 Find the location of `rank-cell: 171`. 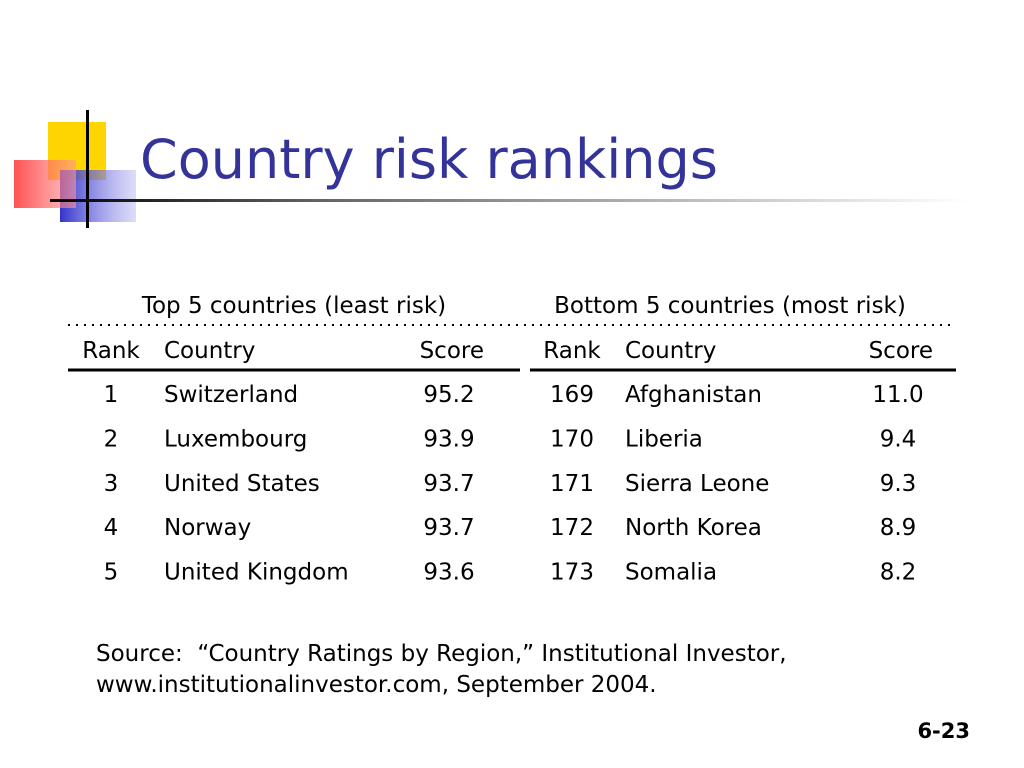

rank-cell: 171 is located at coordinates (572, 484).